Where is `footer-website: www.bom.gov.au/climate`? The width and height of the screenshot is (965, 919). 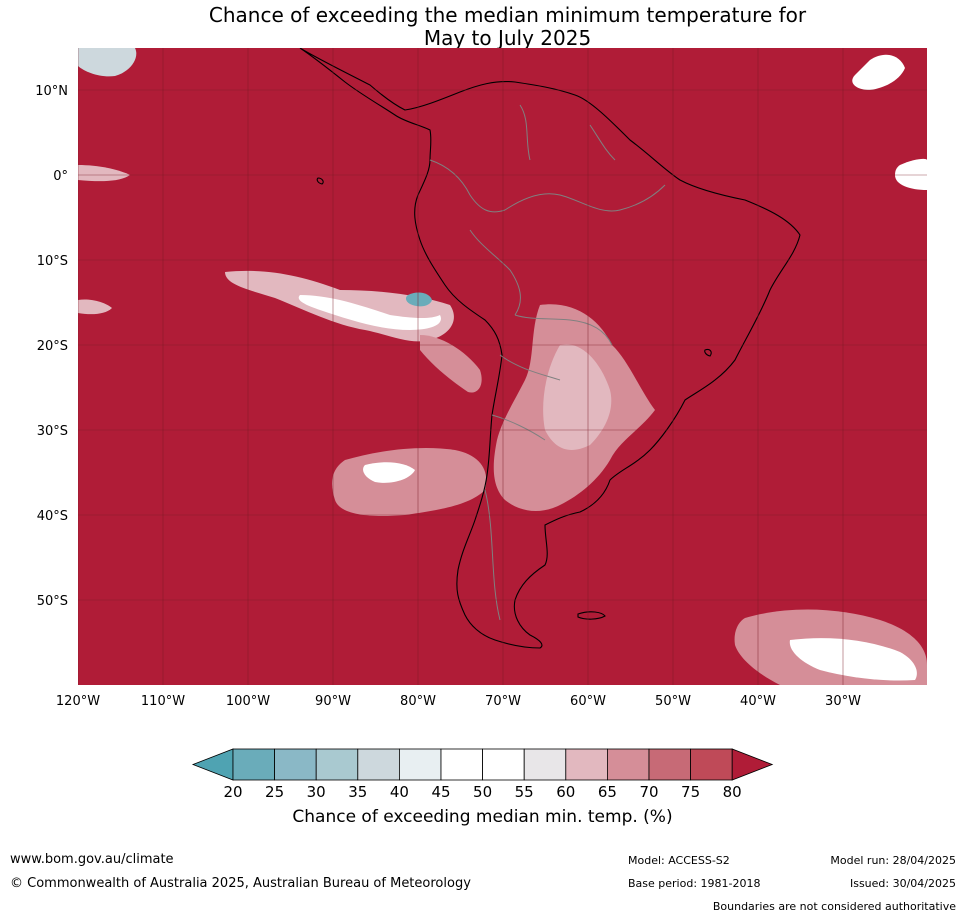 footer-website: www.bom.gov.au/climate is located at coordinates (92, 859).